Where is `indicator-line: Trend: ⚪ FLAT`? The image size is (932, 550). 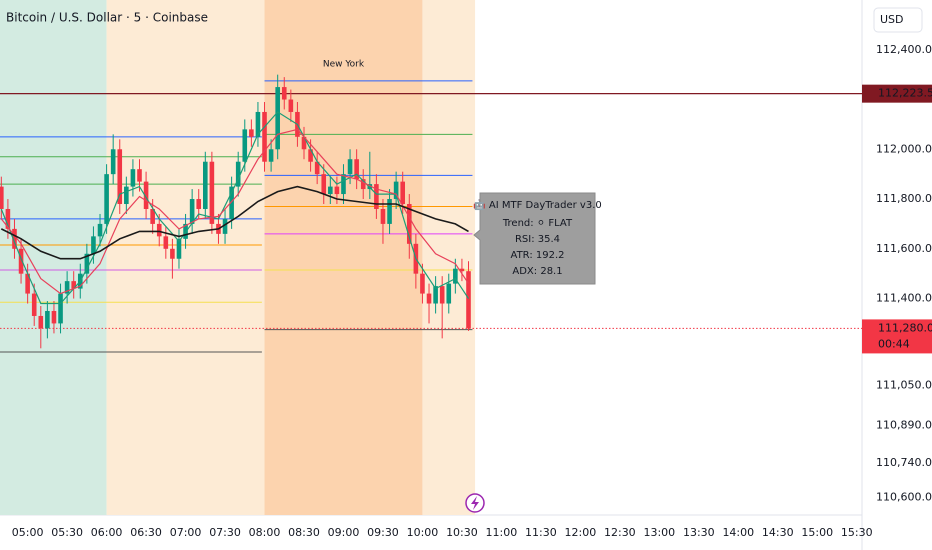
indicator-line: Trend: ⚪ FLAT is located at coordinates (537, 223).